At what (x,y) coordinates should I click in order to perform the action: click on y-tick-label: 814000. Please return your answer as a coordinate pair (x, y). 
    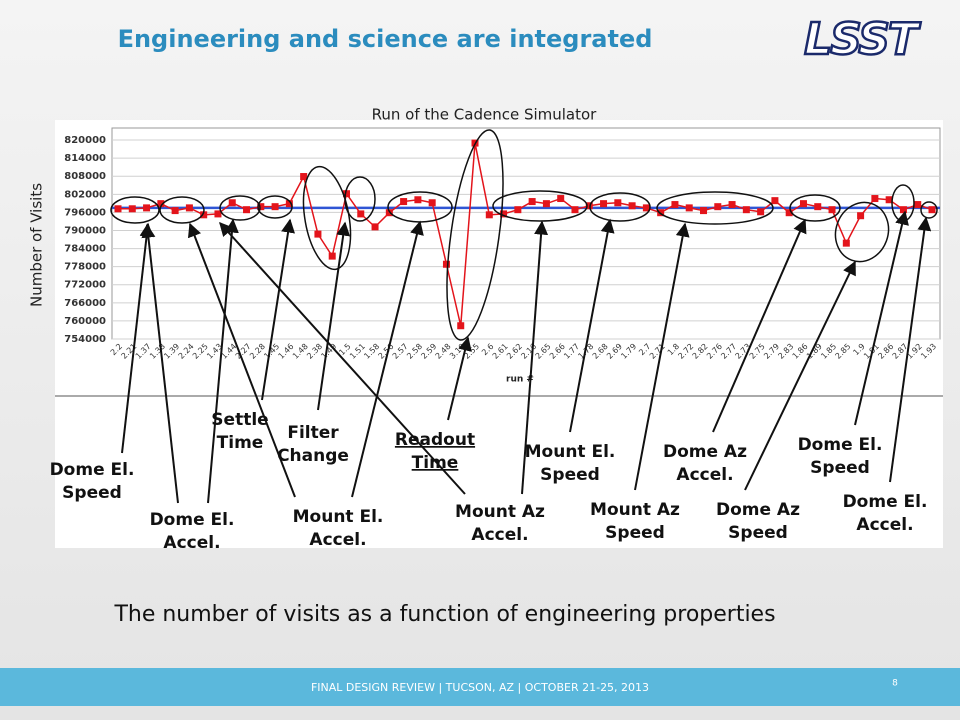
    Looking at the image, I should click on (85, 158).